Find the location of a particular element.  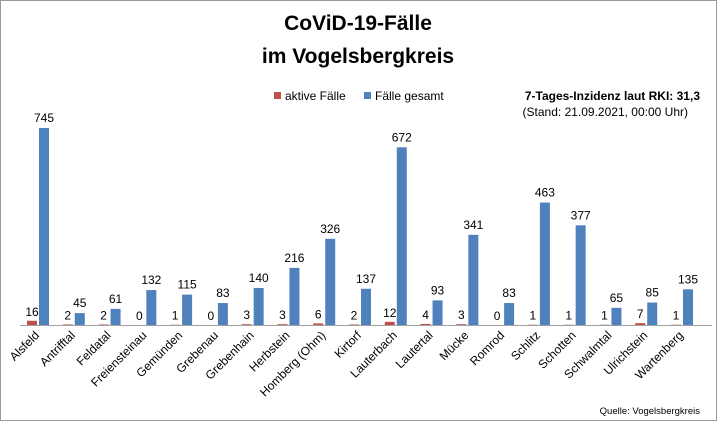

source-text: Quelle: Vogelsbergkreis is located at coordinates (650, 411).